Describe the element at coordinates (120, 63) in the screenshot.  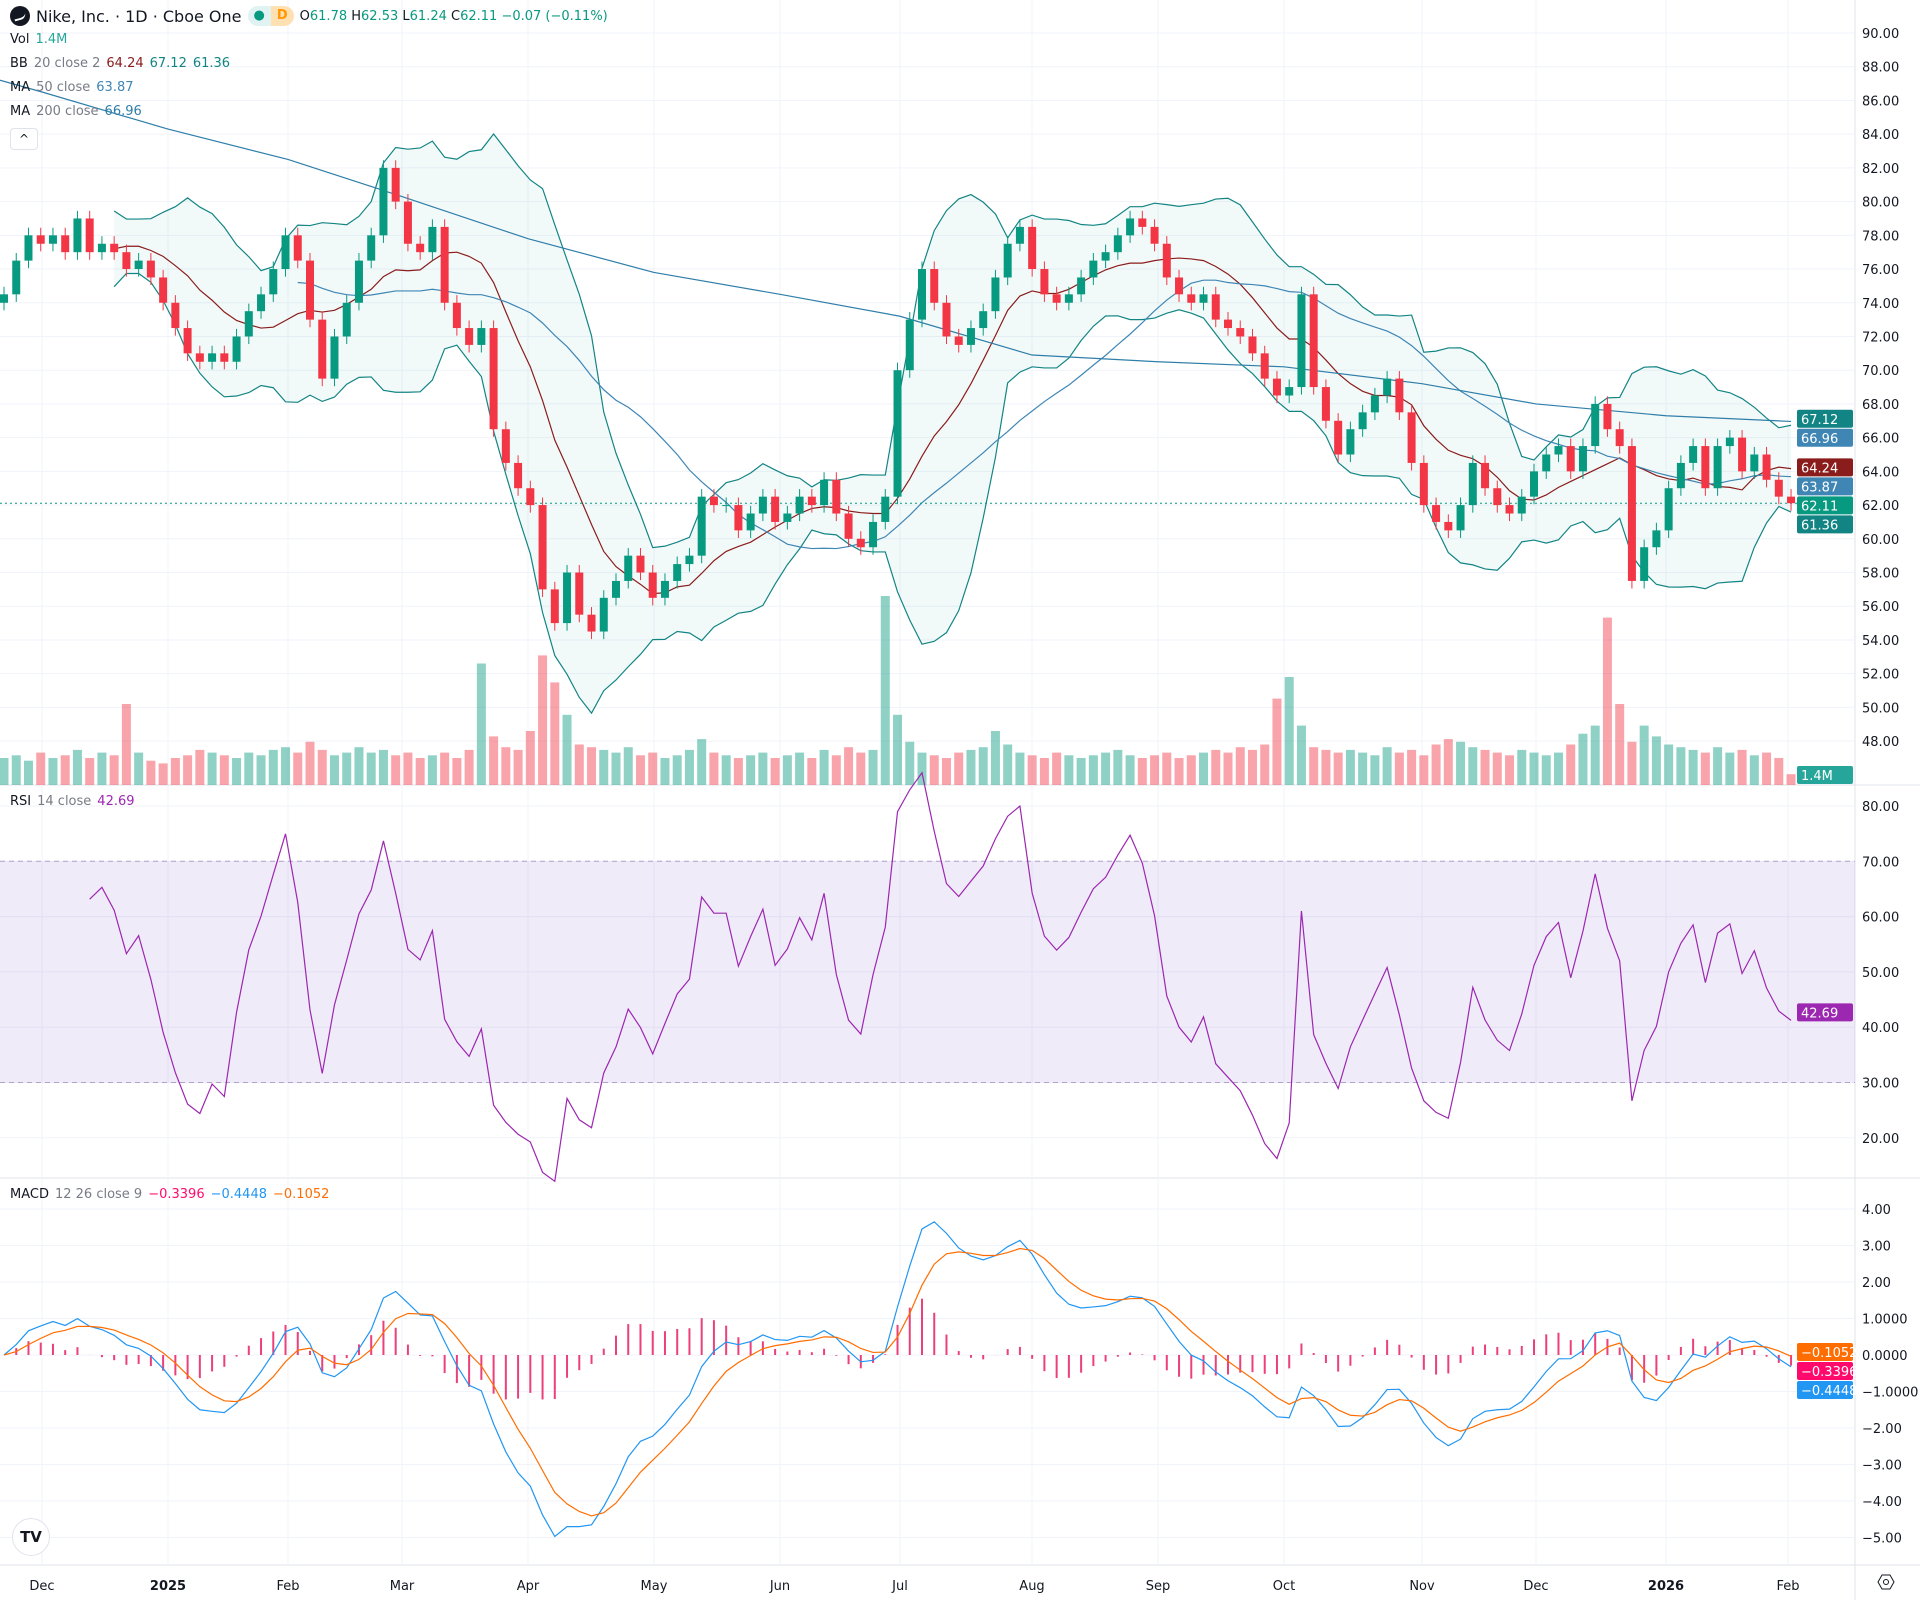
I see `bb-legend: BB 20 close 2 64.24 67.12 61.36` at that location.